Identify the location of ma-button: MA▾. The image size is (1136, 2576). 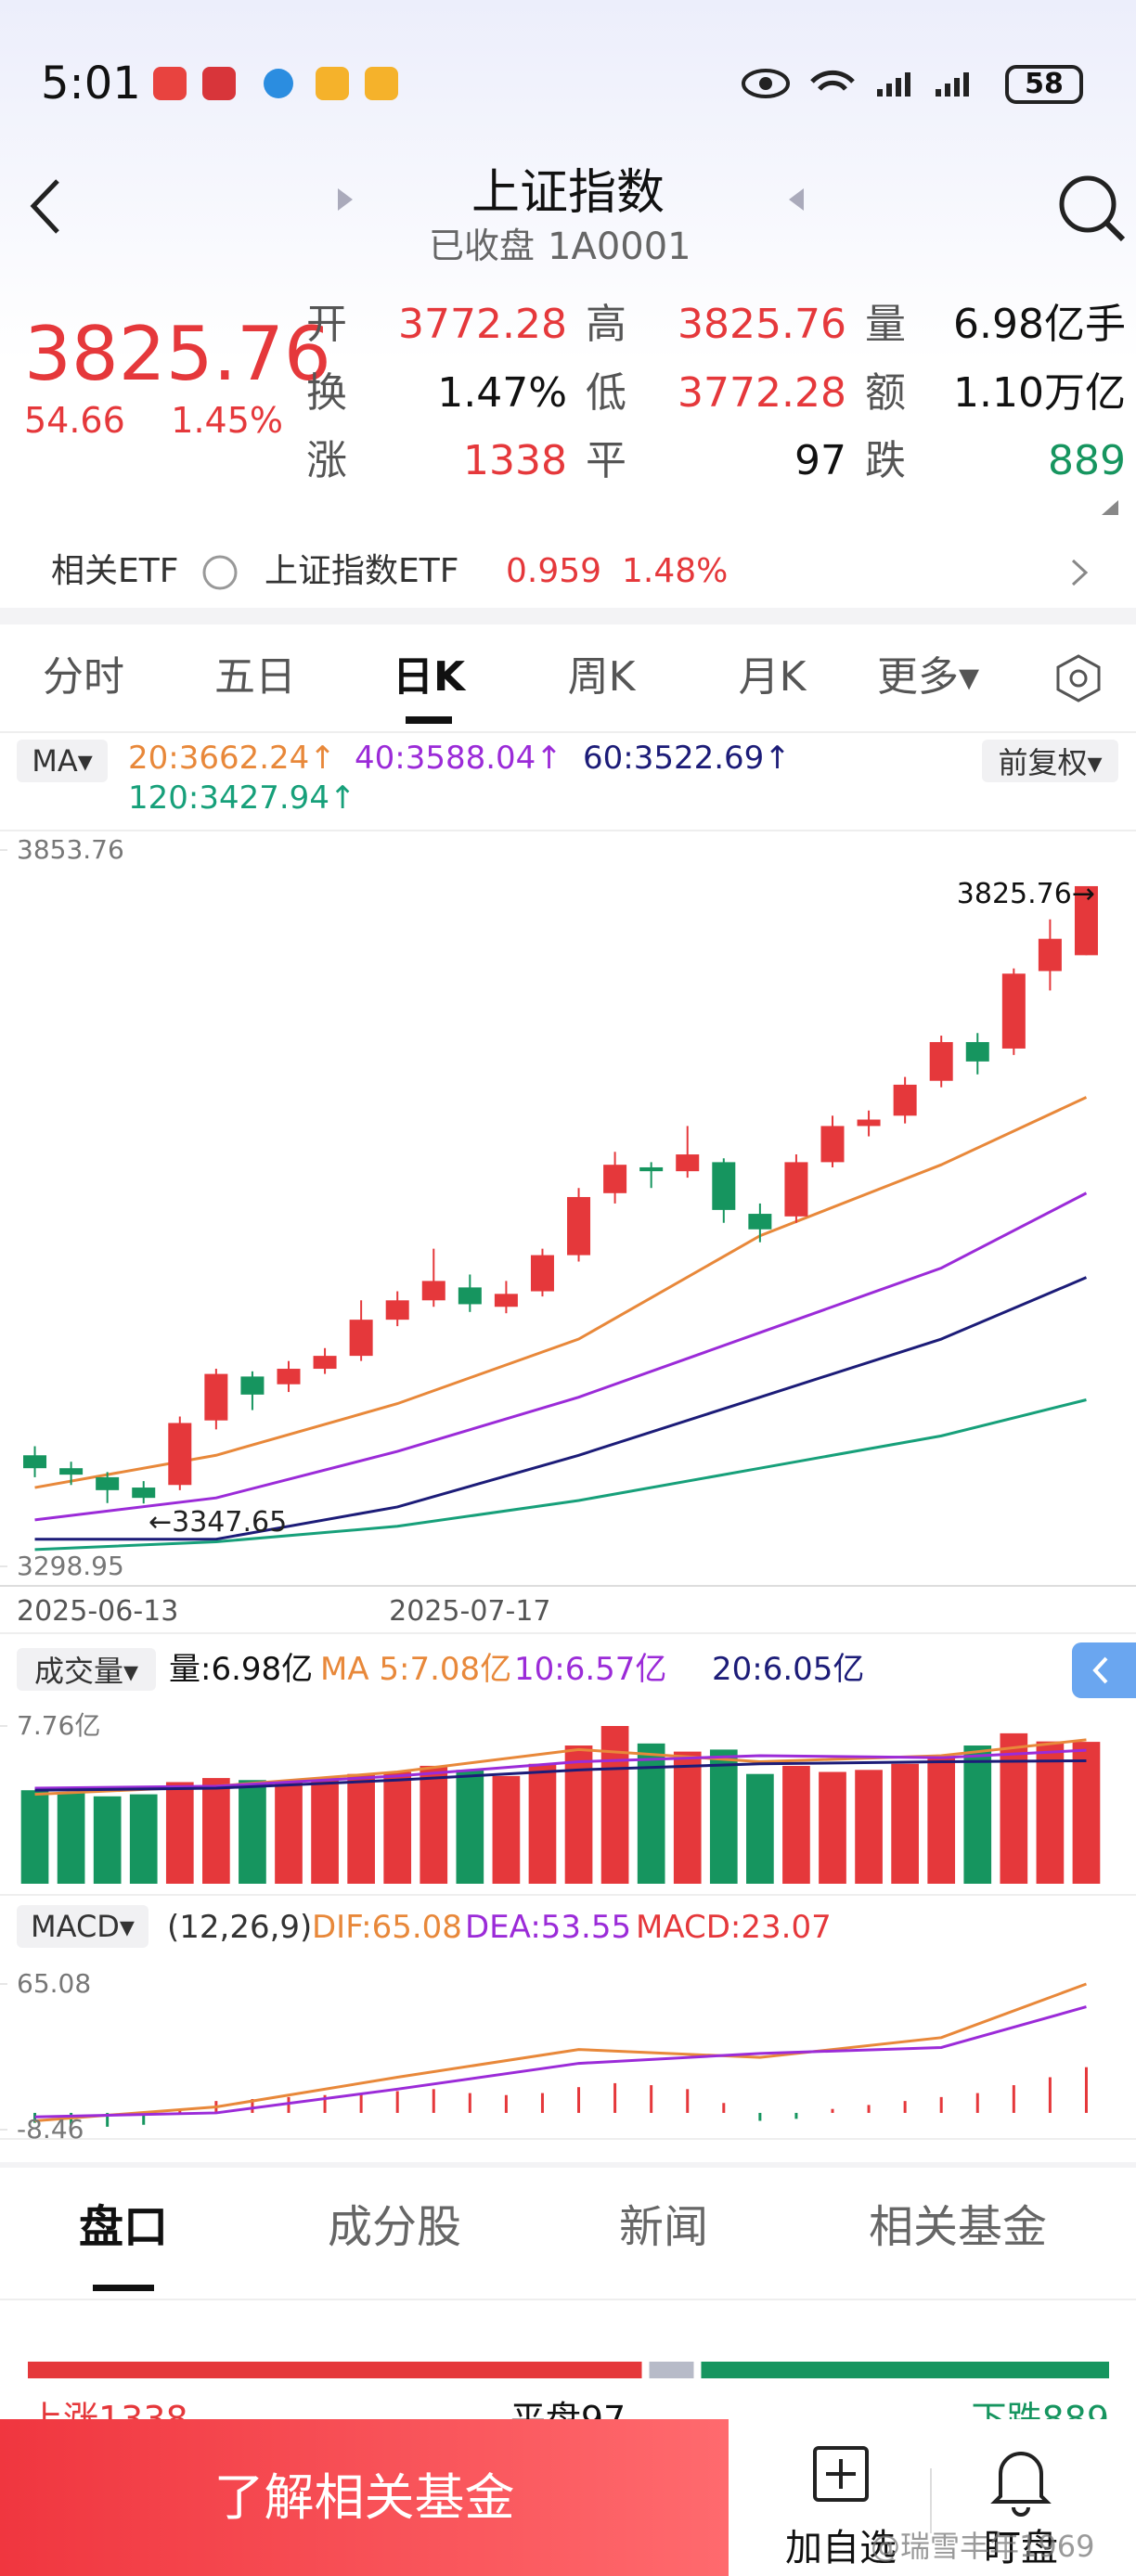
(62, 761).